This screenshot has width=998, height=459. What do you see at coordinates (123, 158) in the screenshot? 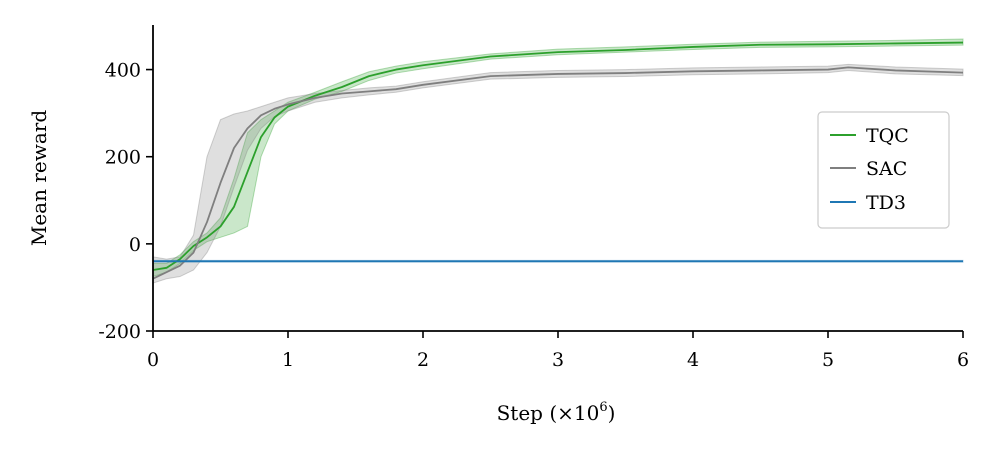
I see `y-tick-label-2: 200` at bounding box center [123, 158].